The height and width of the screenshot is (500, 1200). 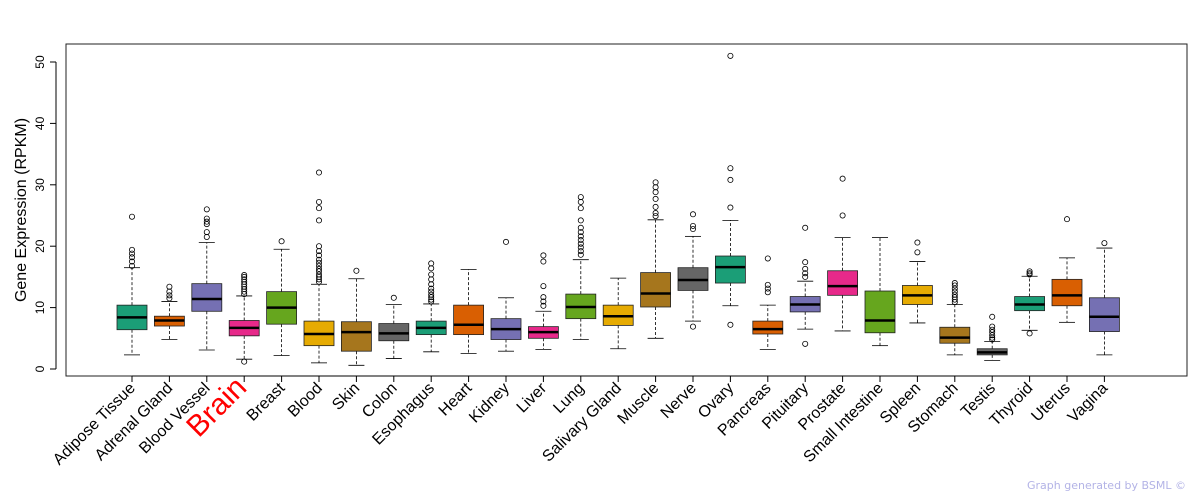 What do you see at coordinates (532, 397) in the screenshot?
I see `x-tick-label-liver: Liver` at bounding box center [532, 397].